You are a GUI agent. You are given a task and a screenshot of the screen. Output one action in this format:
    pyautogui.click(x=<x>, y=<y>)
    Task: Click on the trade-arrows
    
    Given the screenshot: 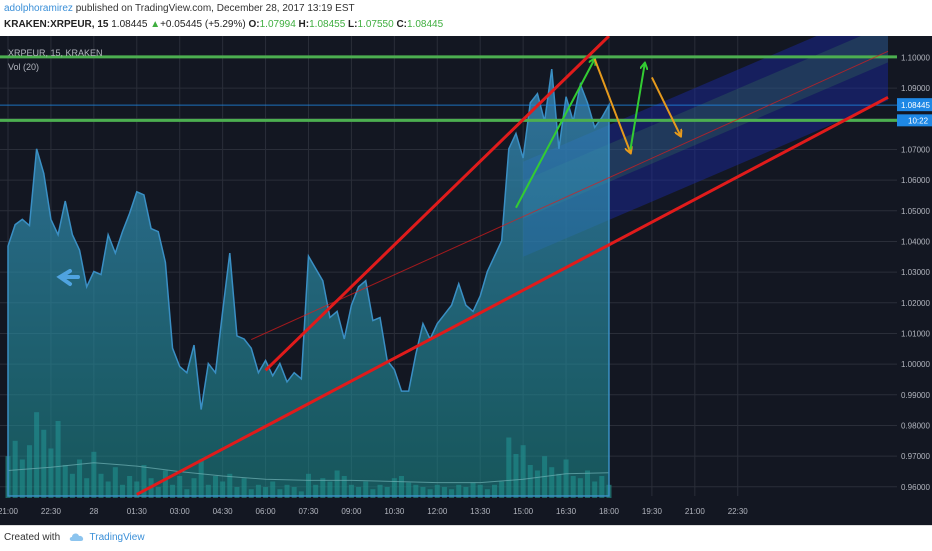 What is the action you would take?
    pyautogui.click(x=598, y=133)
    